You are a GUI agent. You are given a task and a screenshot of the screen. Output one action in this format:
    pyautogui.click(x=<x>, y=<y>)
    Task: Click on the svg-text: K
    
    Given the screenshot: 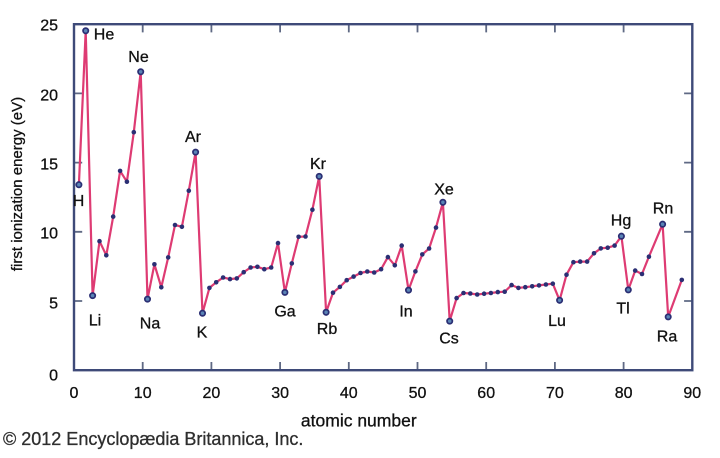 What is the action you would take?
    pyautogui.click(x=202, y=333)
    